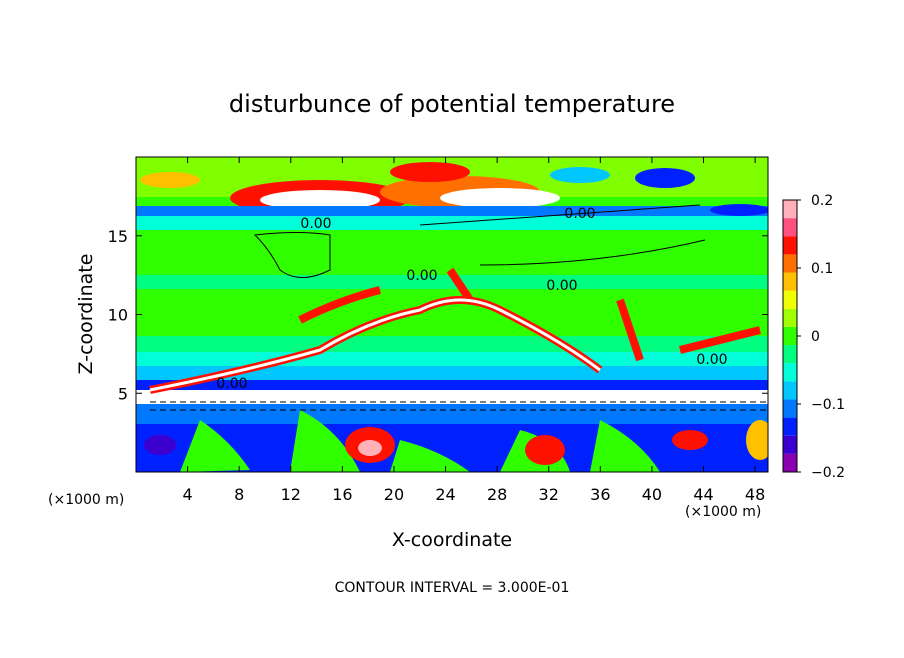  I want to click on colorbar-tick-label: −0.2, so click(828, 473).